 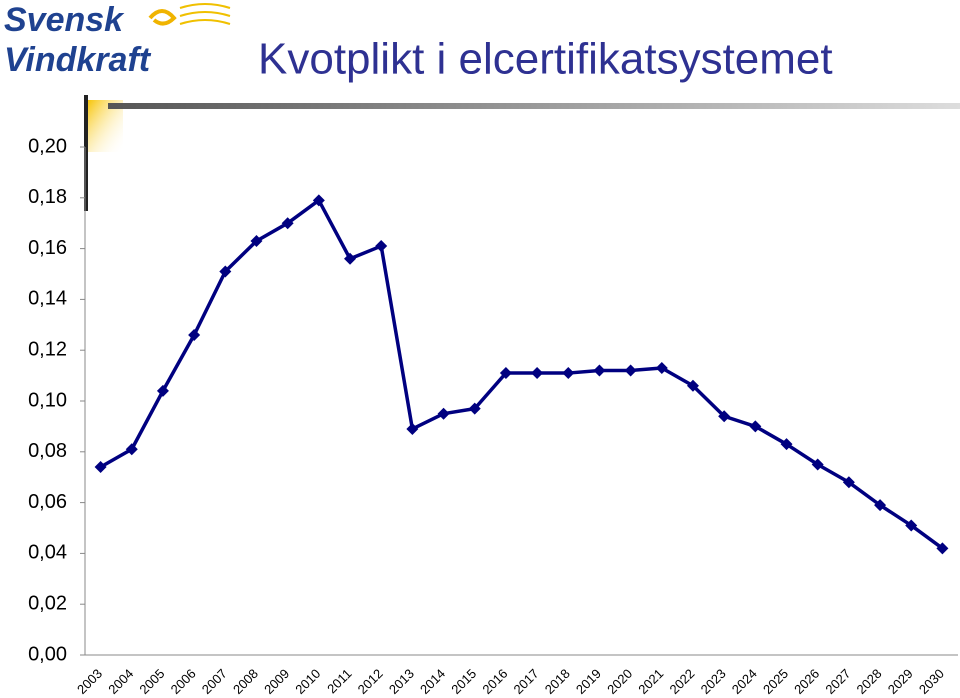 What do you see at coordinates (78, 60) in the screenshot?
I see `logo-line: Vindkraft` at bounding box center [78, 60].